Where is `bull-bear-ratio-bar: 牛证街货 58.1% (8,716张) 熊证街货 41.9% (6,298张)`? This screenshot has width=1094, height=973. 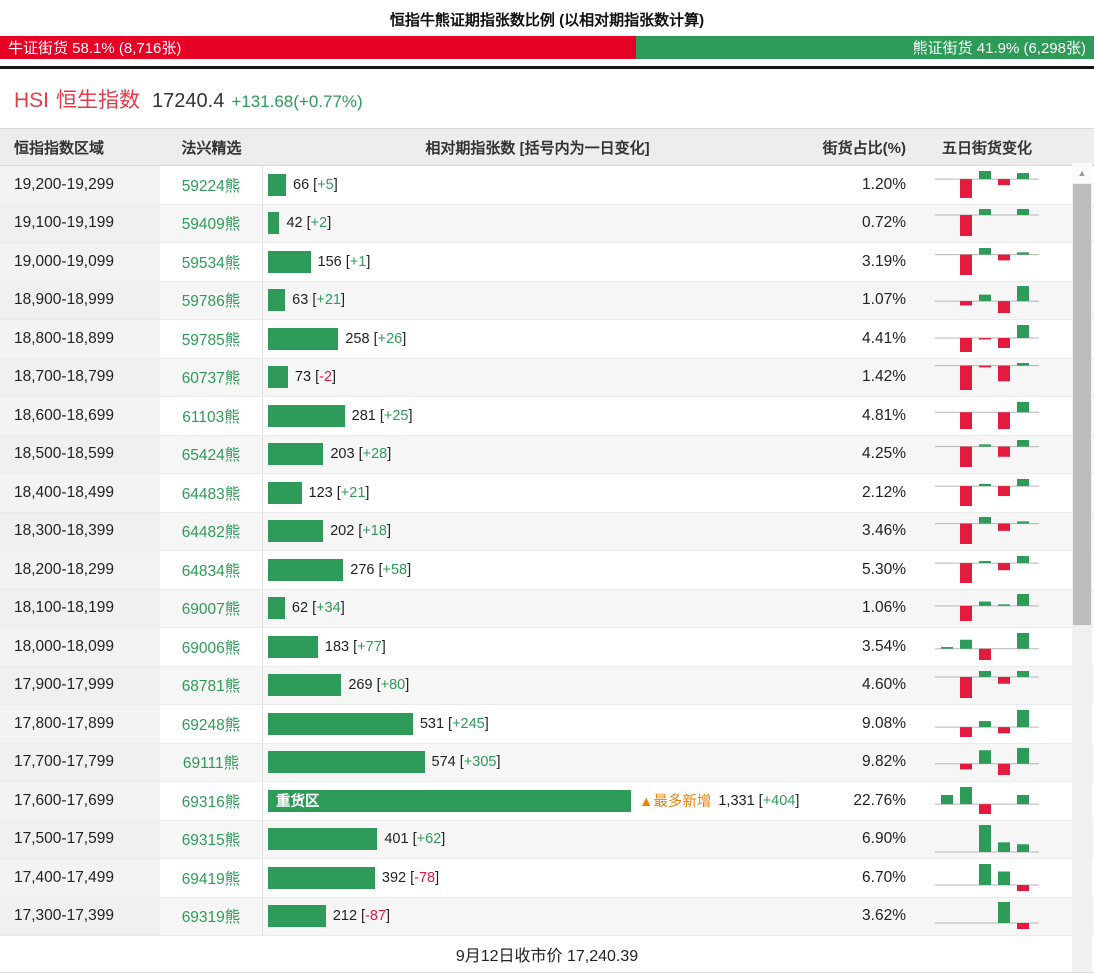 bull-bear-ratio-bar: 牛证街货 58.1% (8,716张) 熊证街货 41.9% (6,298张) is located at coordinates (547, 47).